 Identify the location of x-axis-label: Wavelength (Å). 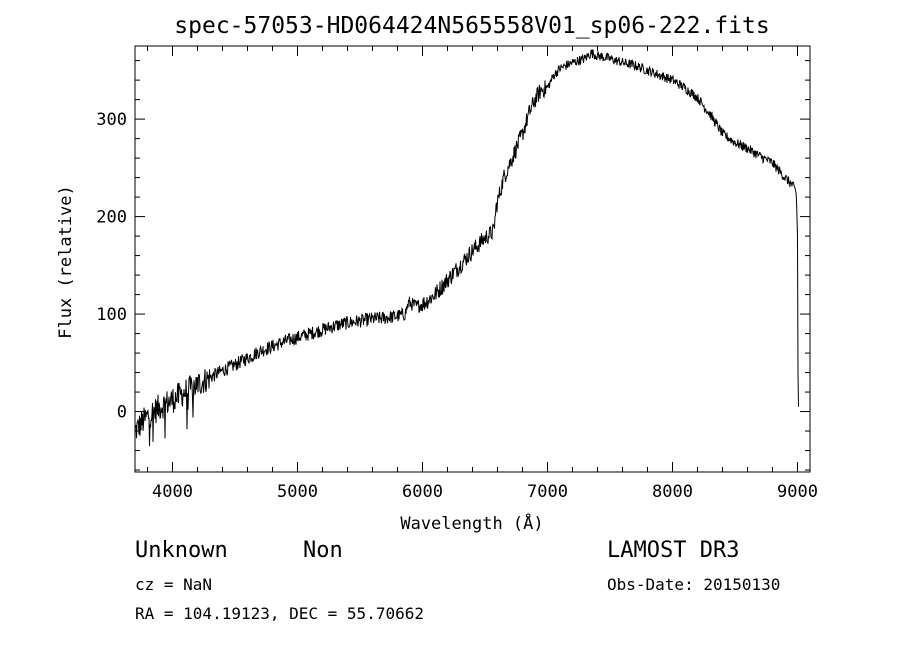
(471, 523).